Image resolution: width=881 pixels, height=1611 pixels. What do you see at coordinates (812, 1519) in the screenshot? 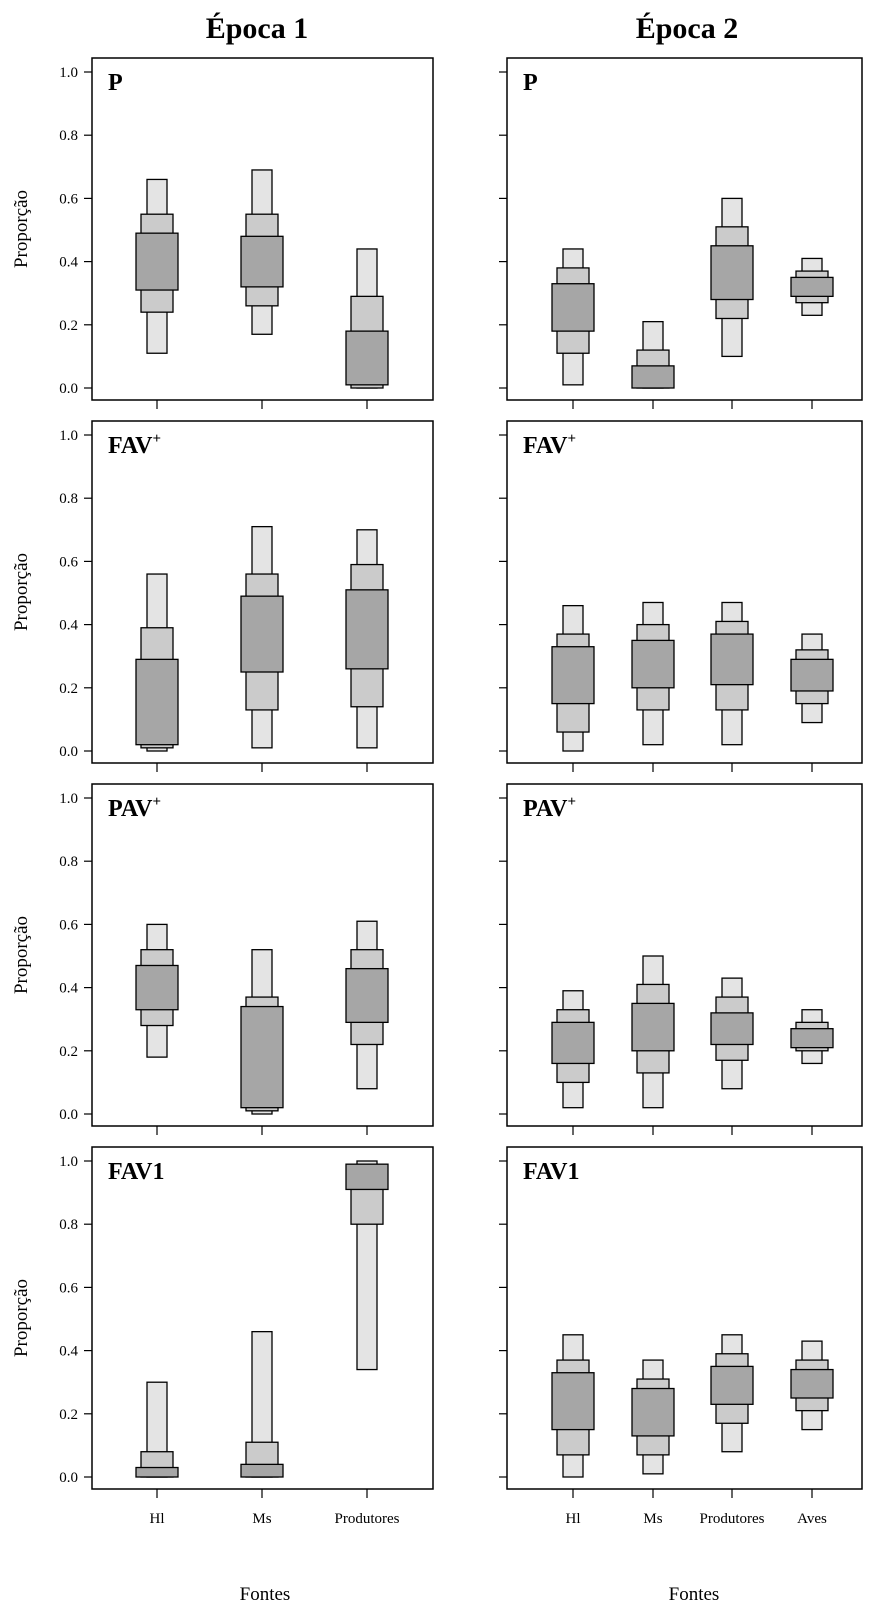
I see `x-tick-label: Aves` at bounding box center [812, 1519].